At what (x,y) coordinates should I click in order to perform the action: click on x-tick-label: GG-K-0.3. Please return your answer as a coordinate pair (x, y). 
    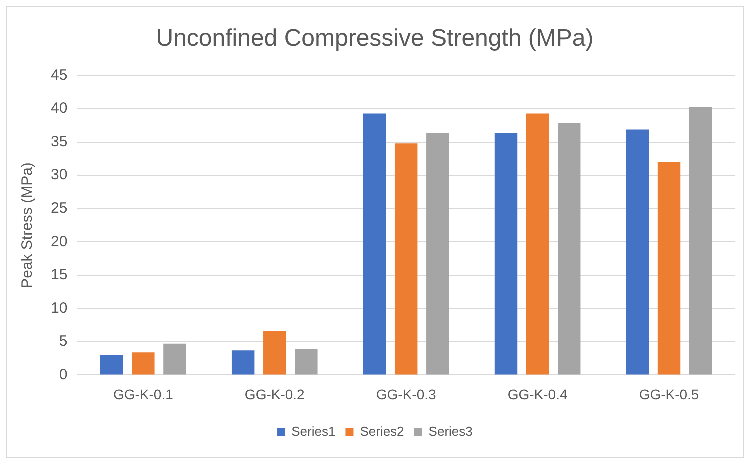
    Looking at the image, I should click on (406, 394).